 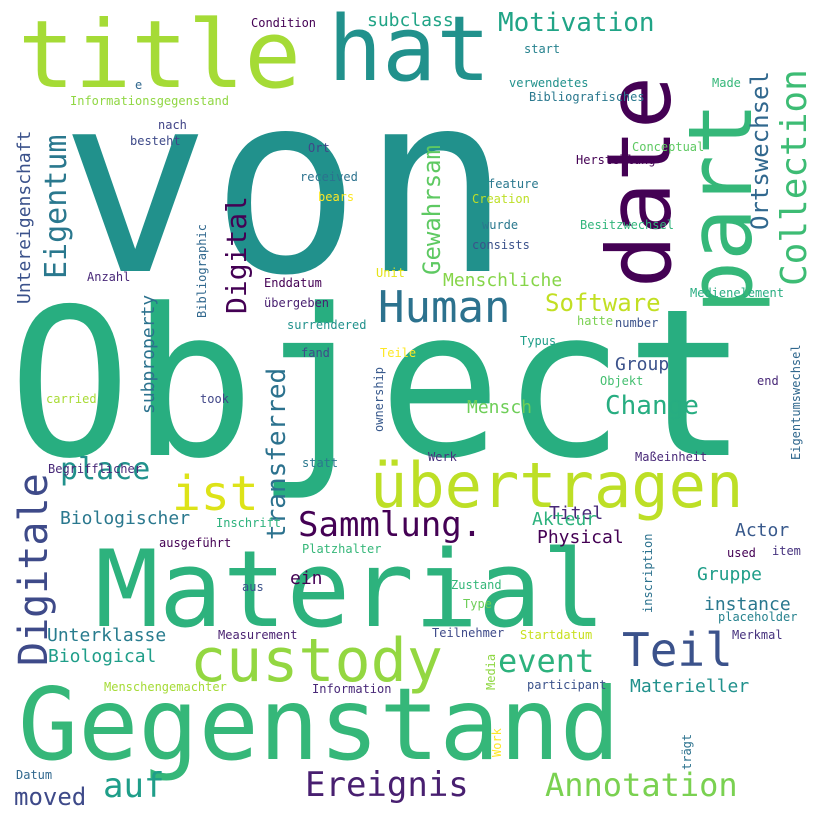 What do you see at coordinates (627, 225) in the screenshot?
I see `word: Besitzwechsel` at bounding box center [627, 225].